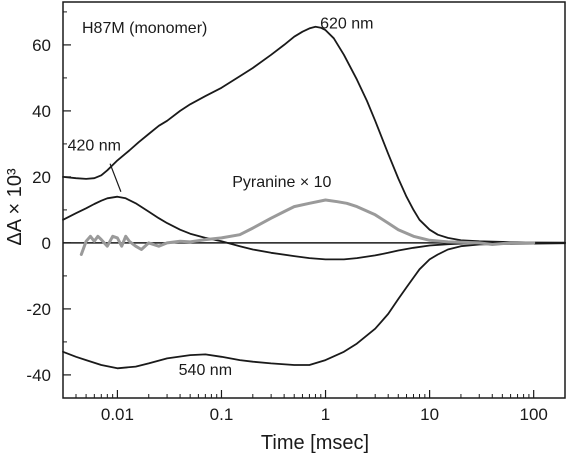 The height and width of the screenshot is (459, 566). What do you see at coordinates (325, 414) in the screenshot?
I see `x-tick-label: 1` at bounding box center [325, 414].